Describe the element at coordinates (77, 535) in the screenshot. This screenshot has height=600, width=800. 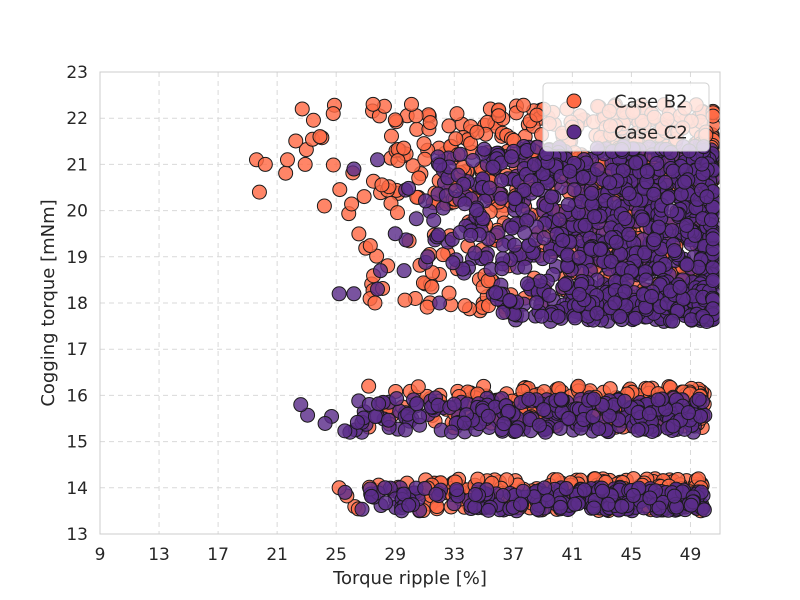
I see `y-tick-label: 13` at that location.